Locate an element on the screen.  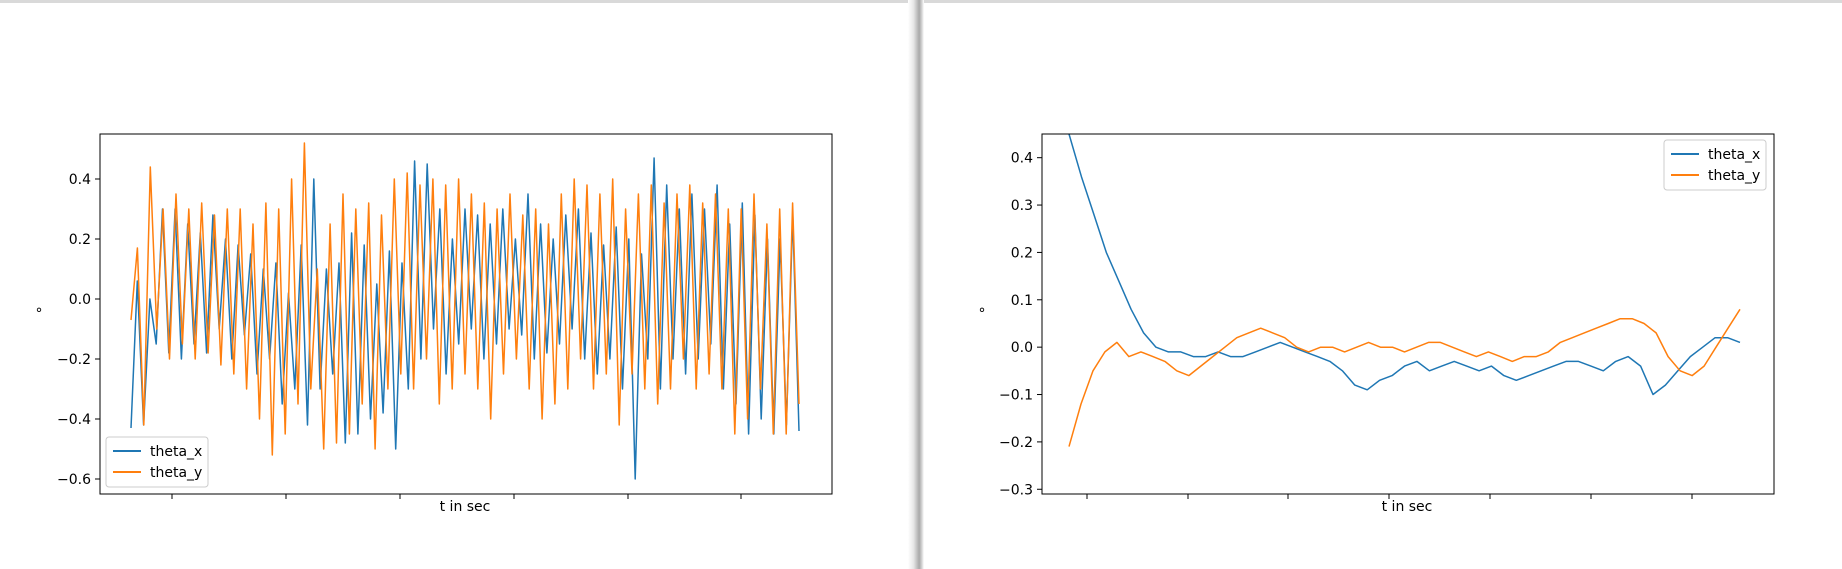
series-line-theta-y is located at coordinates (1404, 377).